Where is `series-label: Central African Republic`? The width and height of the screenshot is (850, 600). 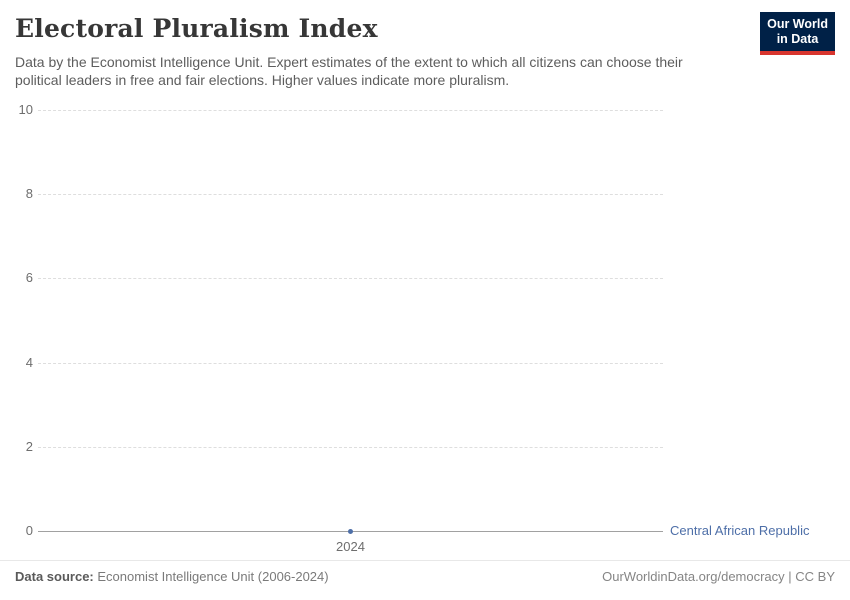 series-label: Central African Republic is located at coordinates (740, 530).